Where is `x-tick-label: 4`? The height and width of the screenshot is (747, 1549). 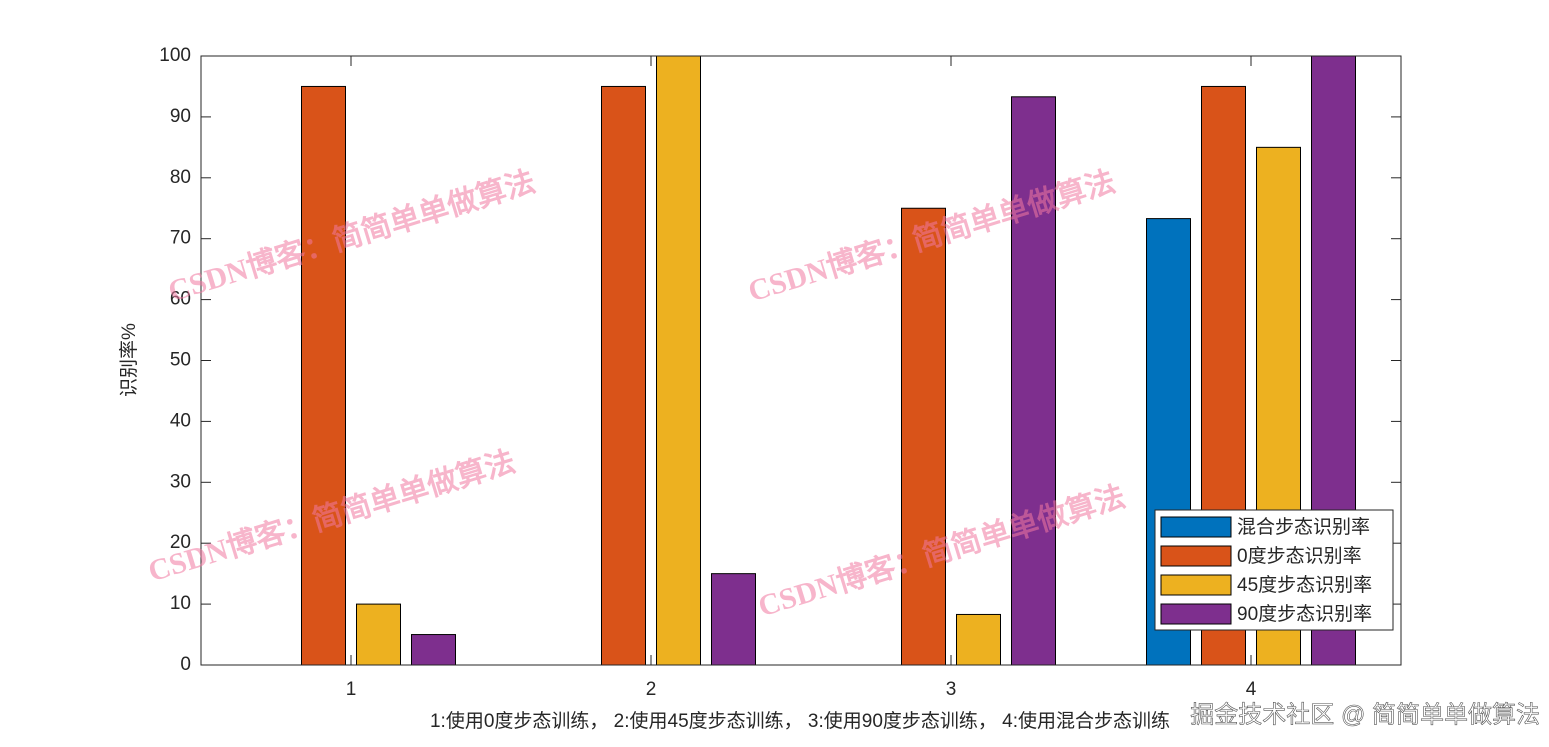
x-tick-label: 4 is located at coordinates (1251, 689).